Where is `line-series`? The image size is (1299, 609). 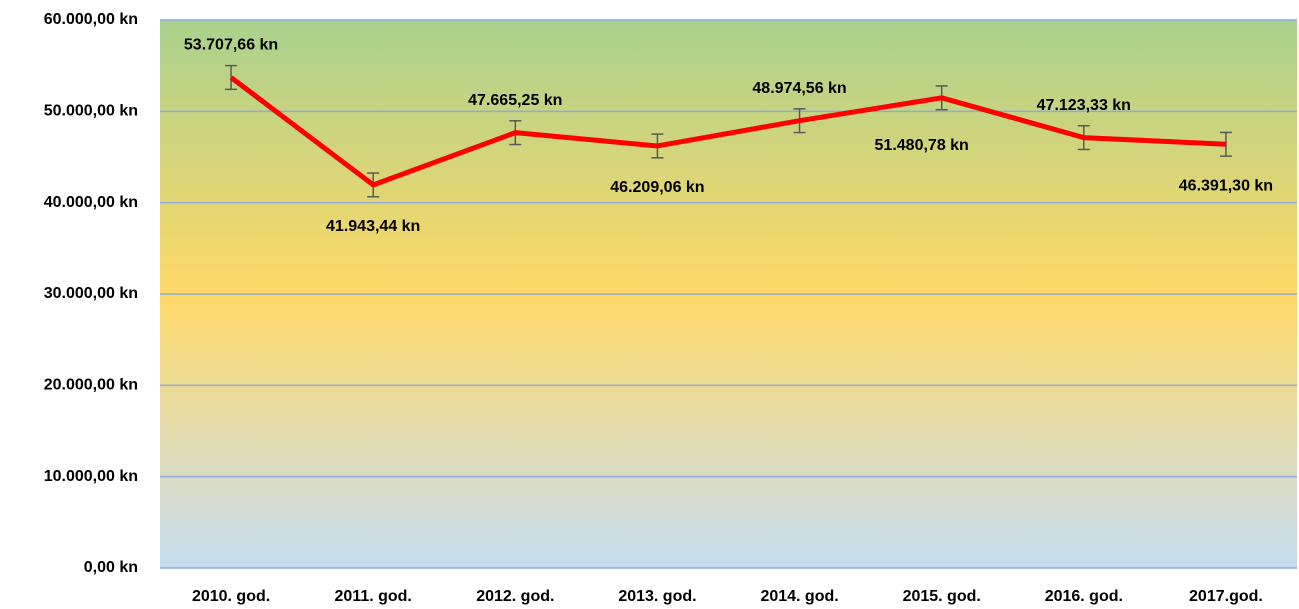 line-series is located at coordinates (728, 131).